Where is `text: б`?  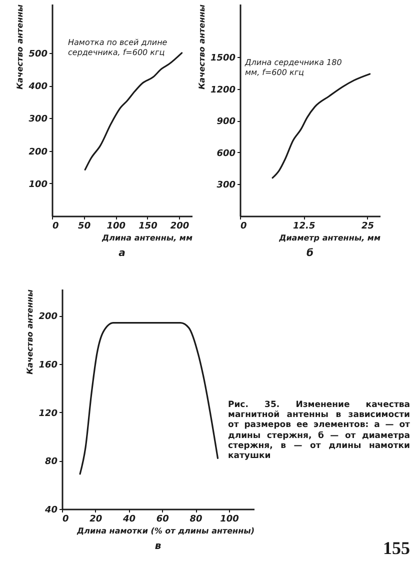
text: б is located at coordinates (310, 253).